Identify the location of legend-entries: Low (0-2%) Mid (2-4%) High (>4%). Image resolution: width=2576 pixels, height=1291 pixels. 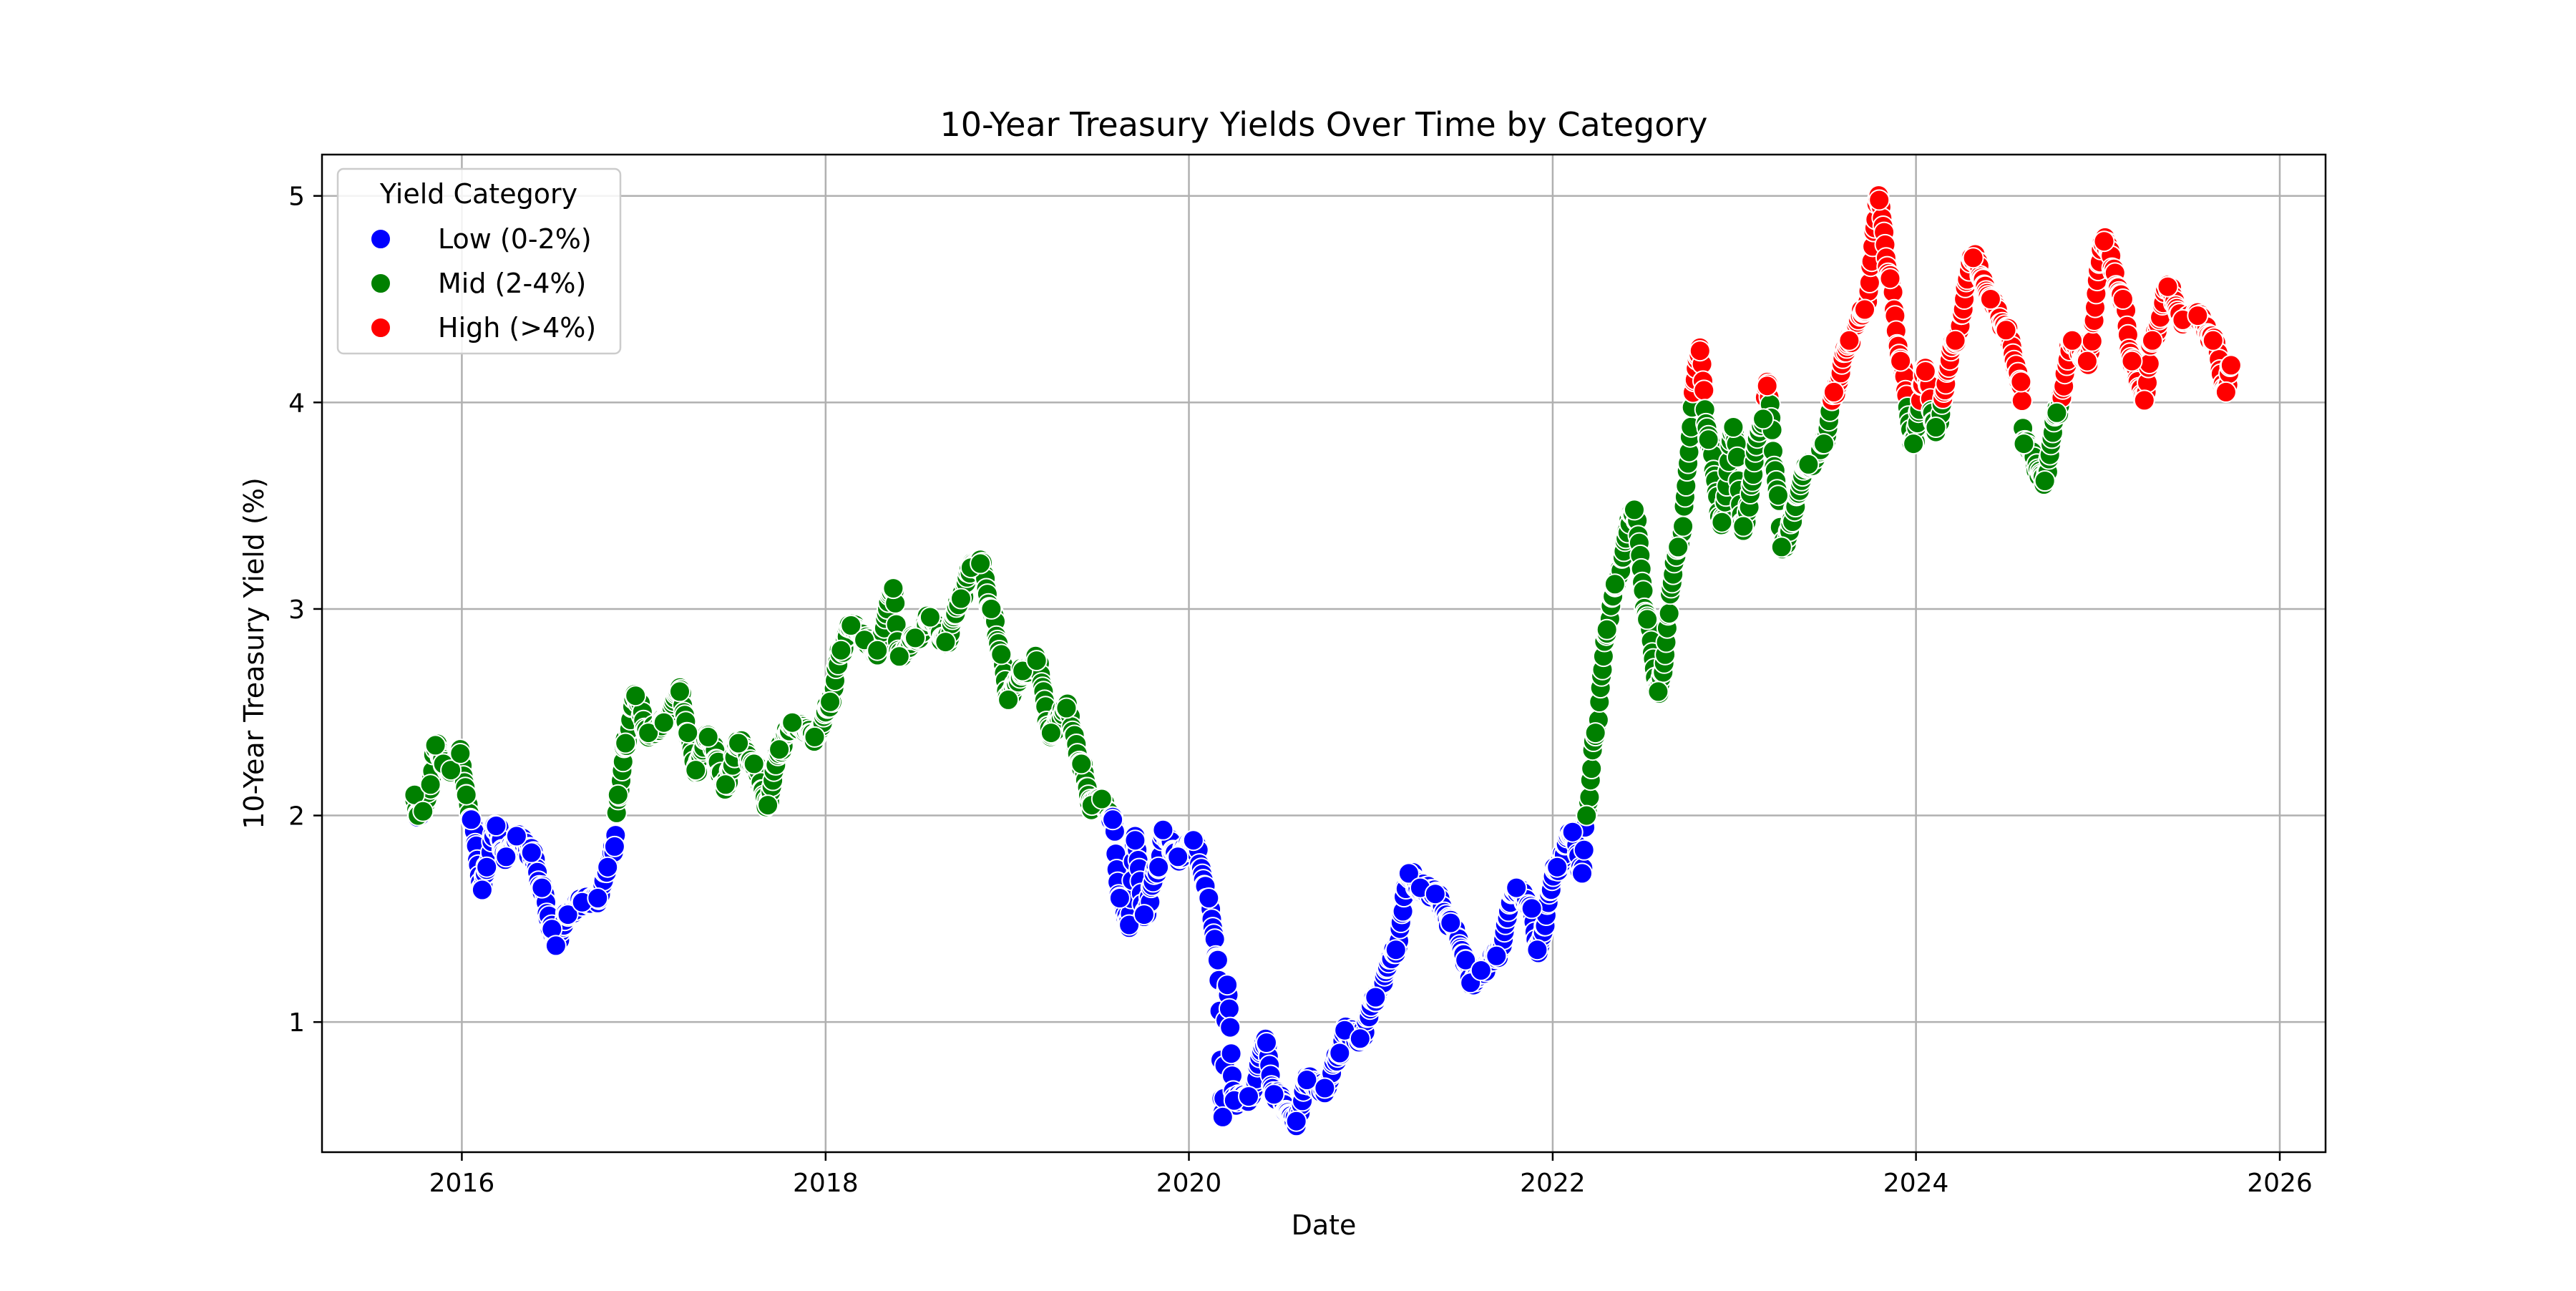
(483, 283).